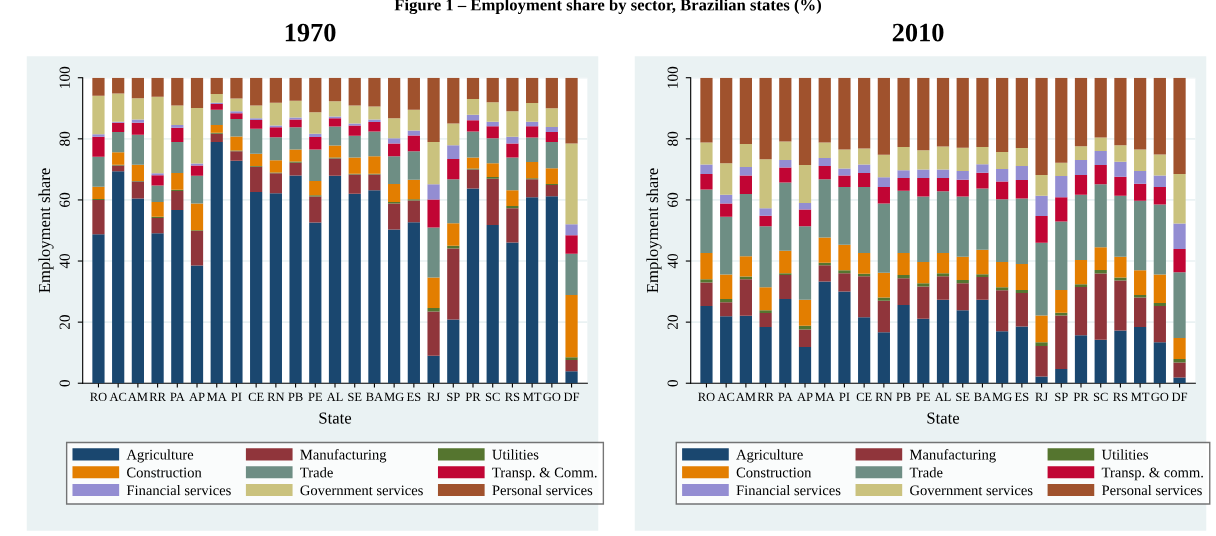 The height and width of the screenshot is (536, 1216). What do you see at coordinates (1152, 474) in the screenshot?
I see `legend-label: Transp. & comm.` at bounding box center [1152, 474].